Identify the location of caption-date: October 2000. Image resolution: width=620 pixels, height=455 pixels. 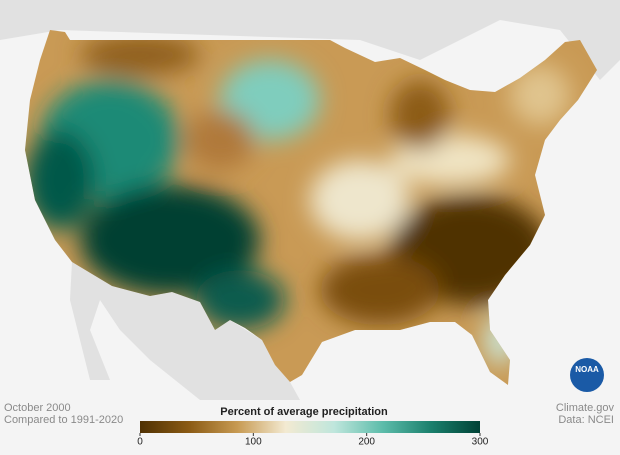
(37, 408).